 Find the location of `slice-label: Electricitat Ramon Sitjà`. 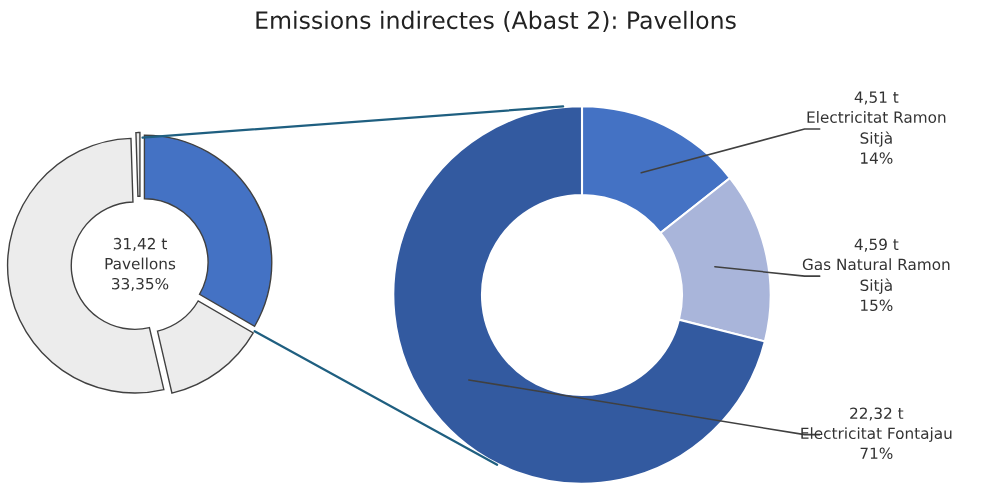

slice-label: Electricitat Ramon Sitjà is located at coordinates (876, 129).